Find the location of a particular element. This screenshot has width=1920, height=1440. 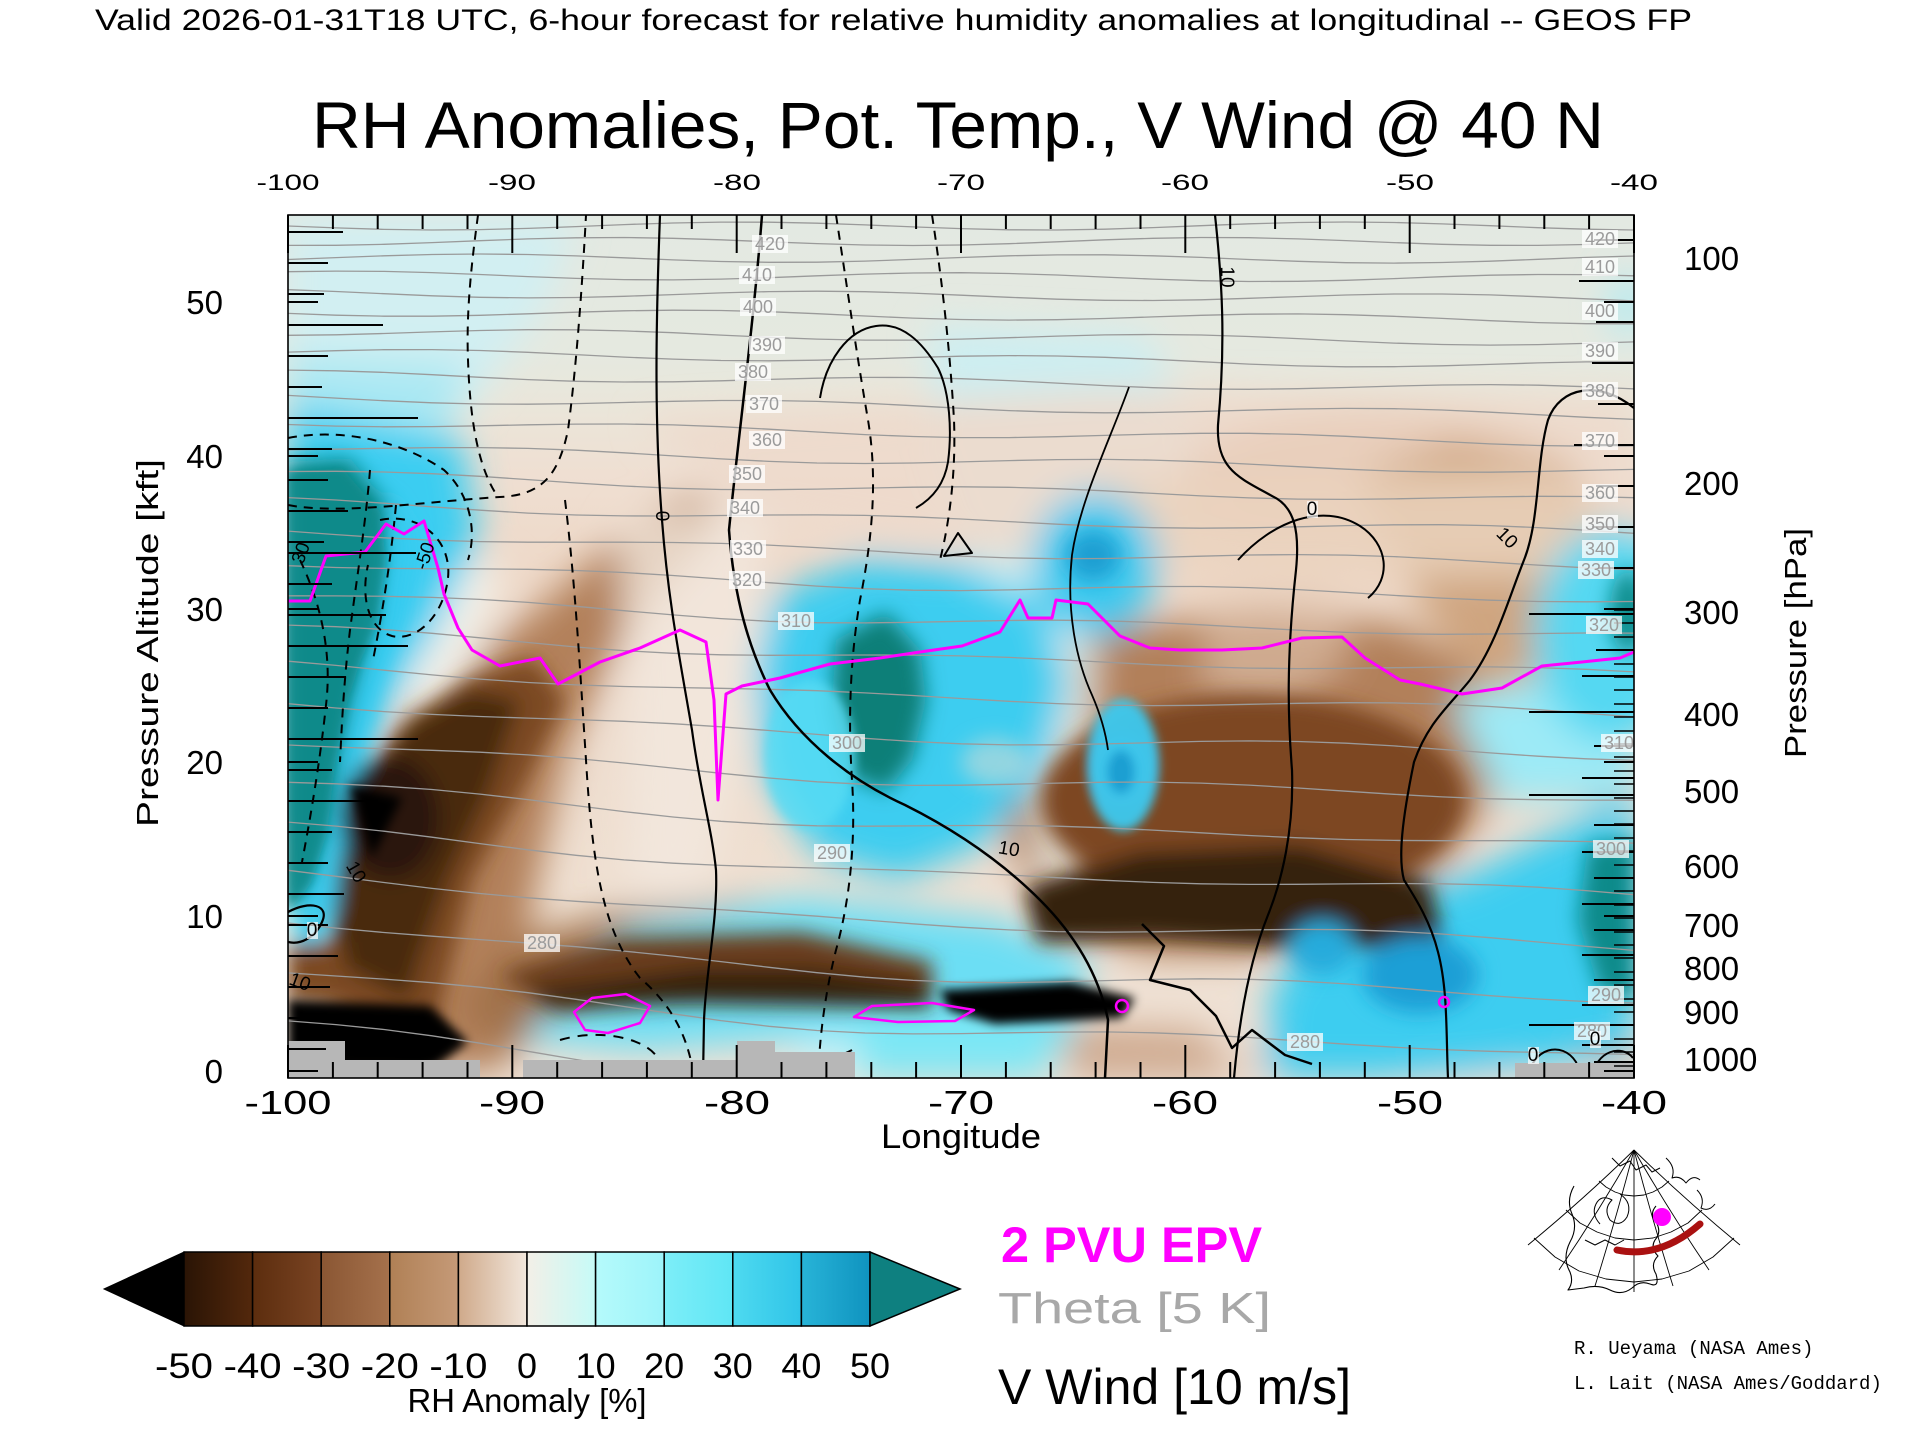

svg-text: 500 is located at coordinates (1711, 791).